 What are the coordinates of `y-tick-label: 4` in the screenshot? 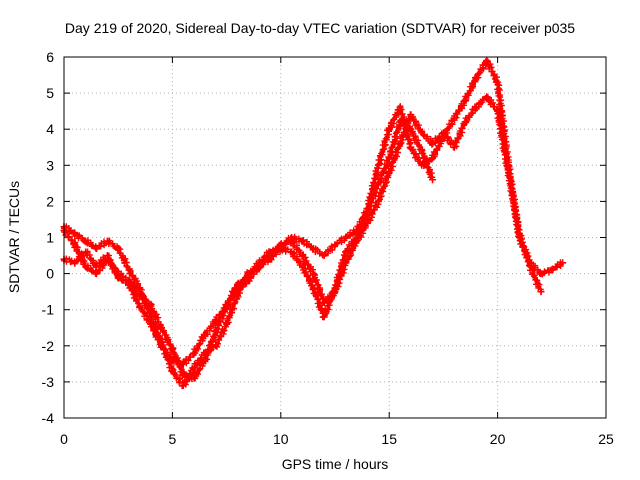 It's located at (50, 129).